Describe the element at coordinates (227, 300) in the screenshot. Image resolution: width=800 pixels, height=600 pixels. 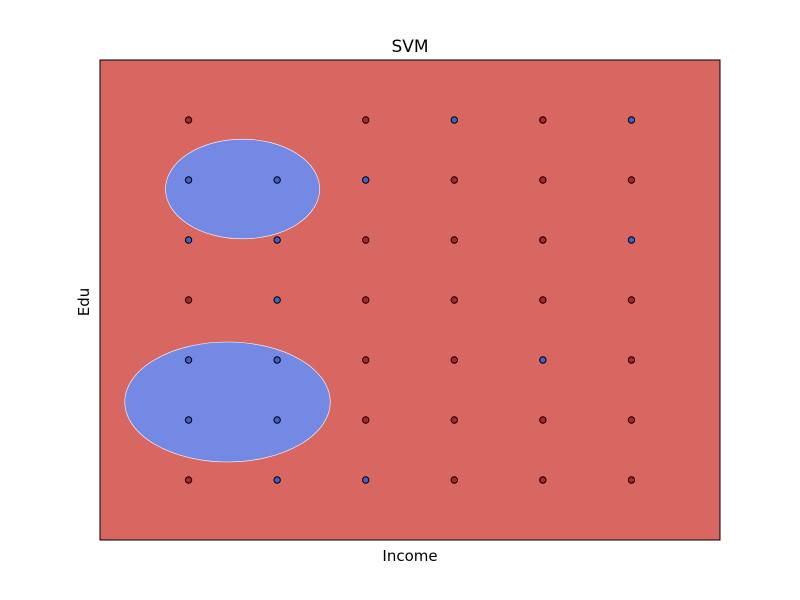
I see `decision-regions` at that location.